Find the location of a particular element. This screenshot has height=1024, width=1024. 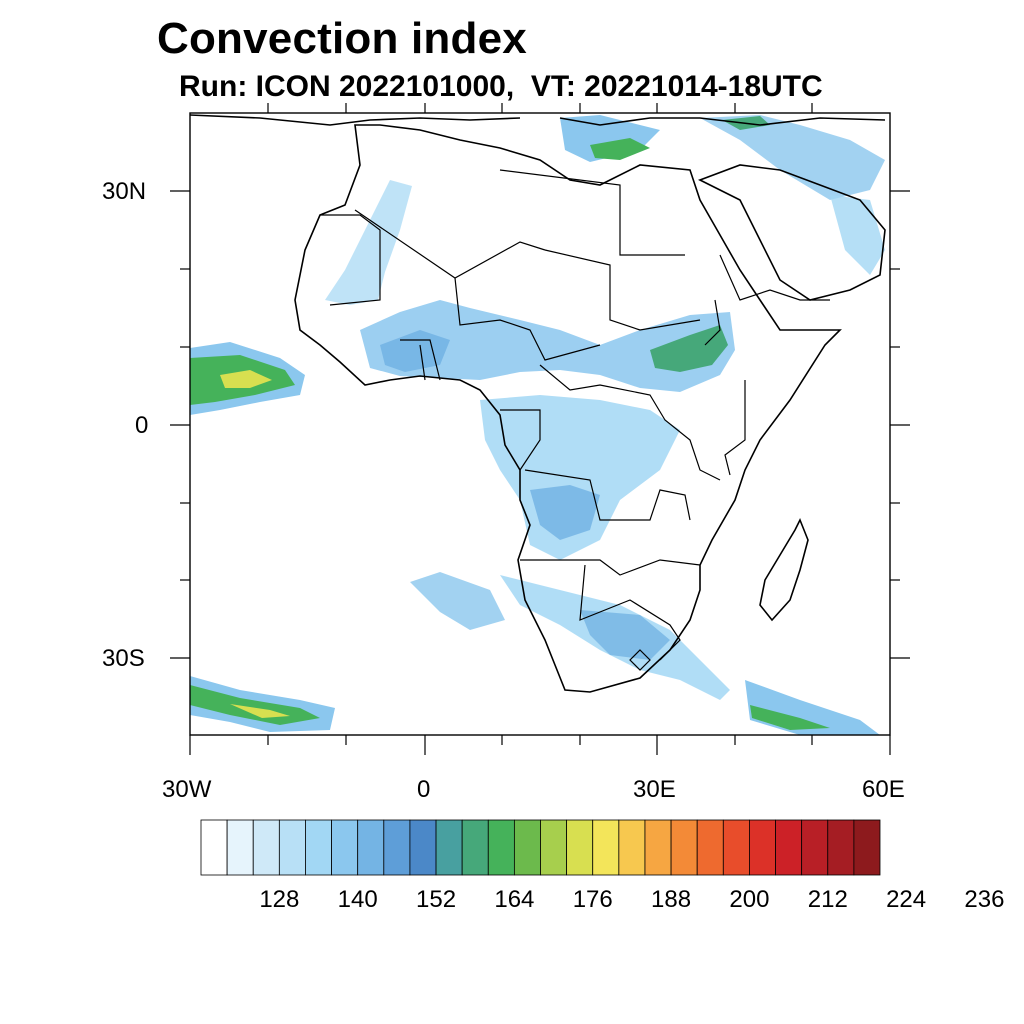

chart-title: Convection index is located at coordinates (342, 38).